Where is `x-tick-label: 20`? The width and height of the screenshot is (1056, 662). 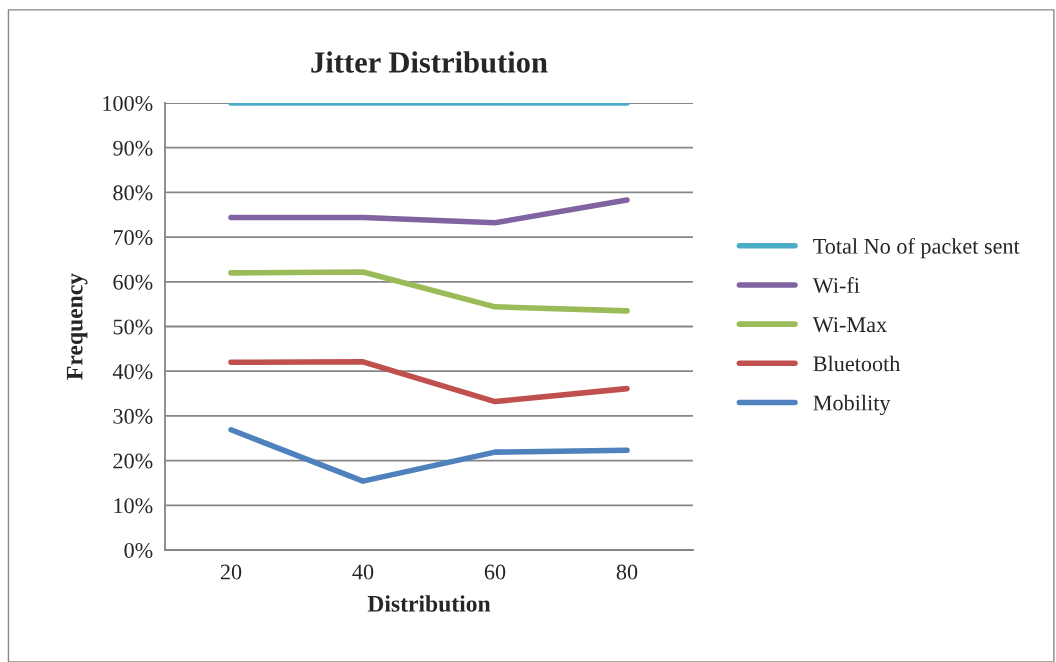 x-tick-label: 20 is located at coordinates (231, 572).